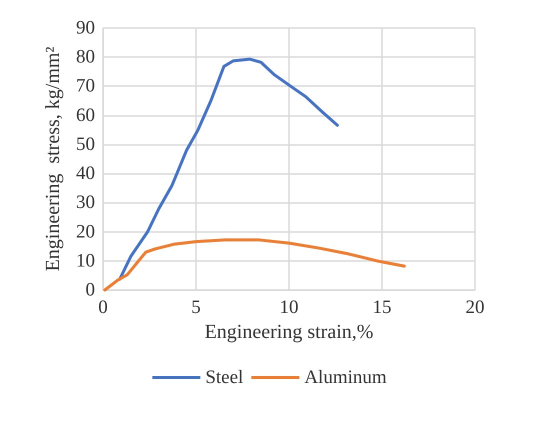 The width and height of the screenshot is (539, 428). What do you see at coordinates (53, 159) in the screenshot?
I see `y-axis-title: Engineering stress, kg/mm²` at bounding box center [53, 159].